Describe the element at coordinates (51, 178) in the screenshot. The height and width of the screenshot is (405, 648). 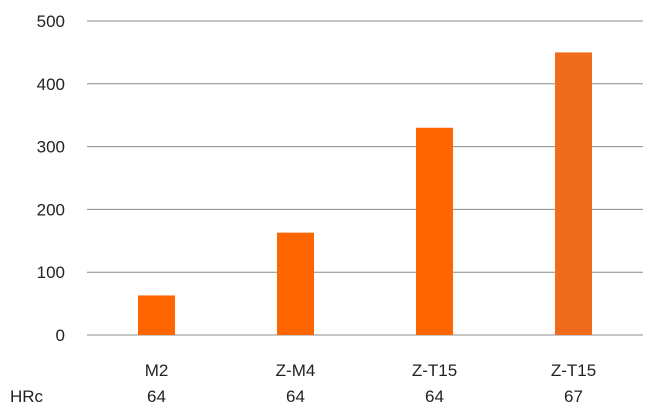
I see `y-axis-tick-labels: 0 100 200 300 400 500` at that location.